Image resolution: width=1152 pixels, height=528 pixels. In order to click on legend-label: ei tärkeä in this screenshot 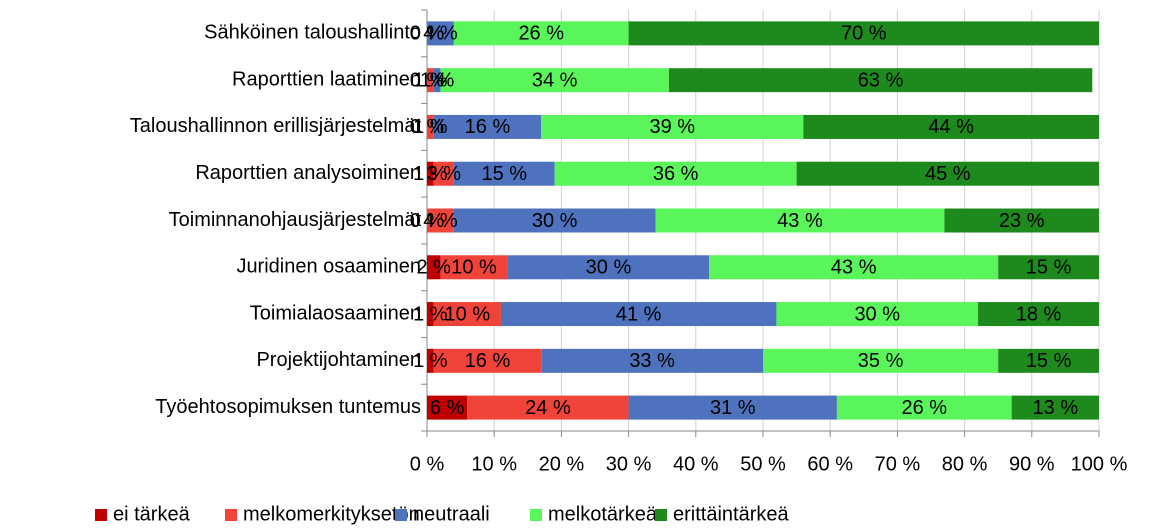, I will do `click(152, 514)`.